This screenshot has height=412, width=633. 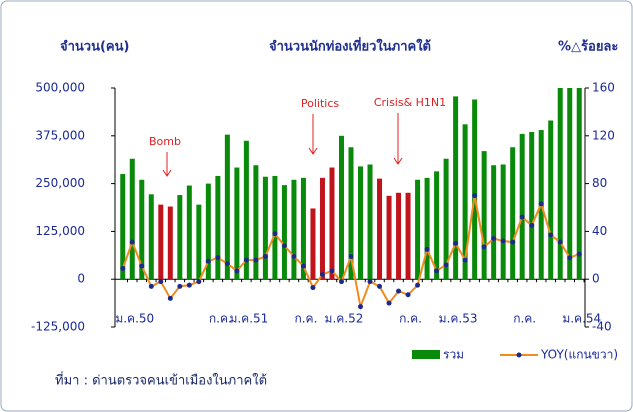 What do you see at coordinates (248, 319) in the screenshot?
I see `x-tick-label: ม.ค.51` at bounding box center [248, 319].